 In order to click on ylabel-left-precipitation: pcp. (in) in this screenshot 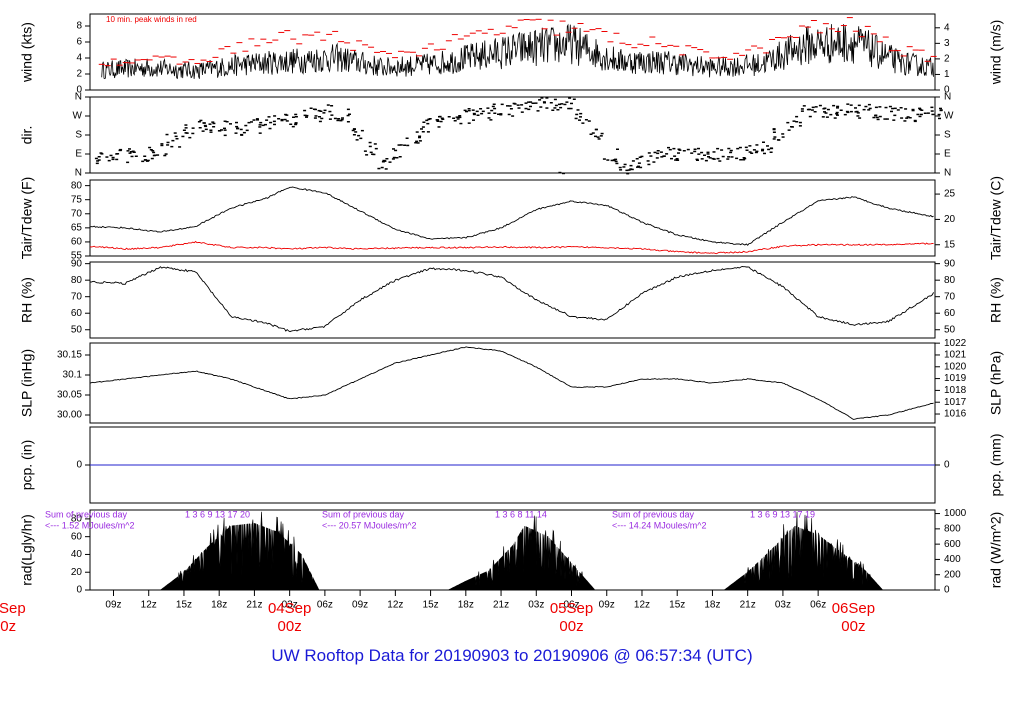, I will do `click(27, 465)`.